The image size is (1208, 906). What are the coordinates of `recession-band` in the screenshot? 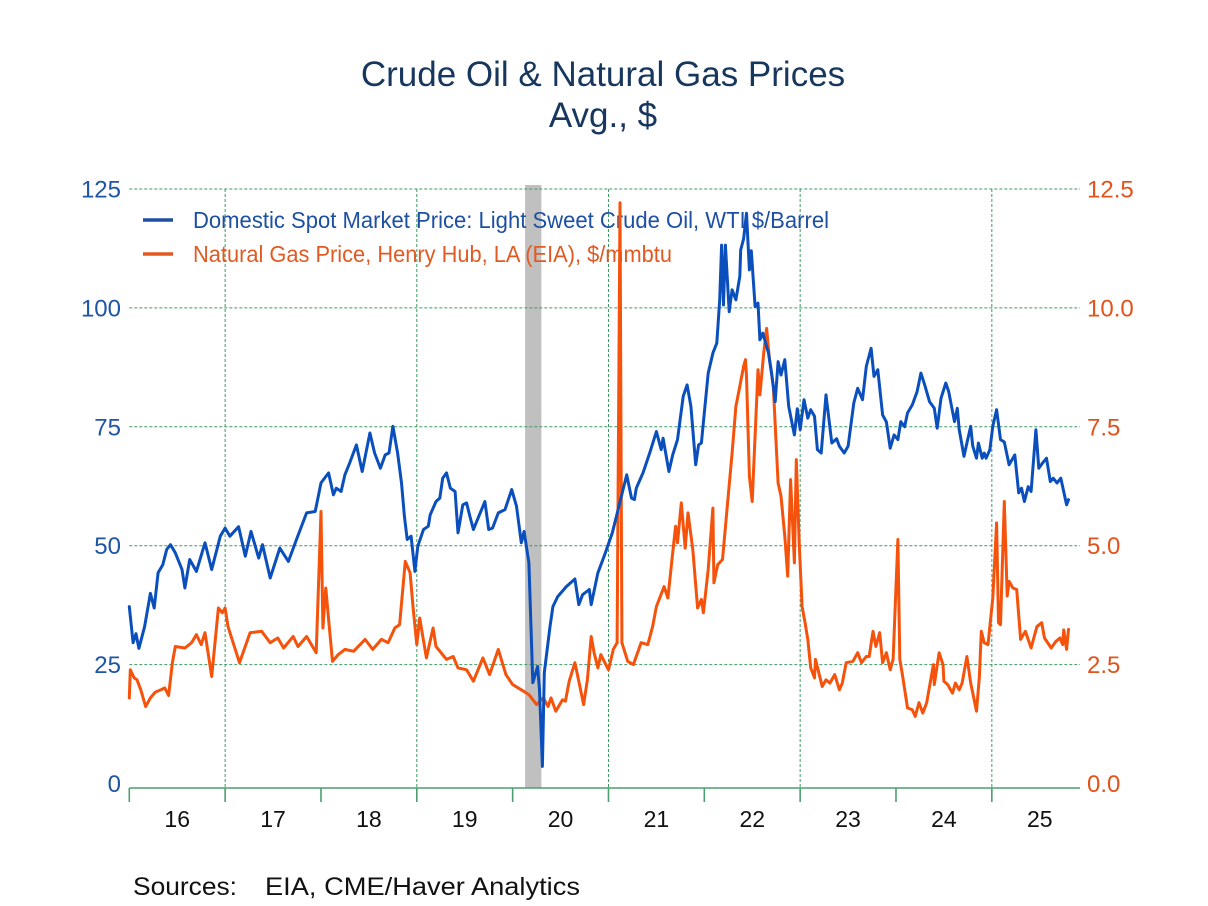 It's located at (533, 486).